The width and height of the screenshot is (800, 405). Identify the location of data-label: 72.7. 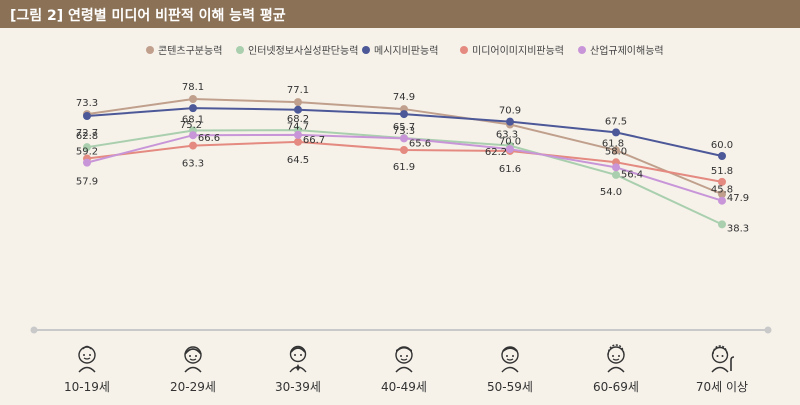
(87, 133).